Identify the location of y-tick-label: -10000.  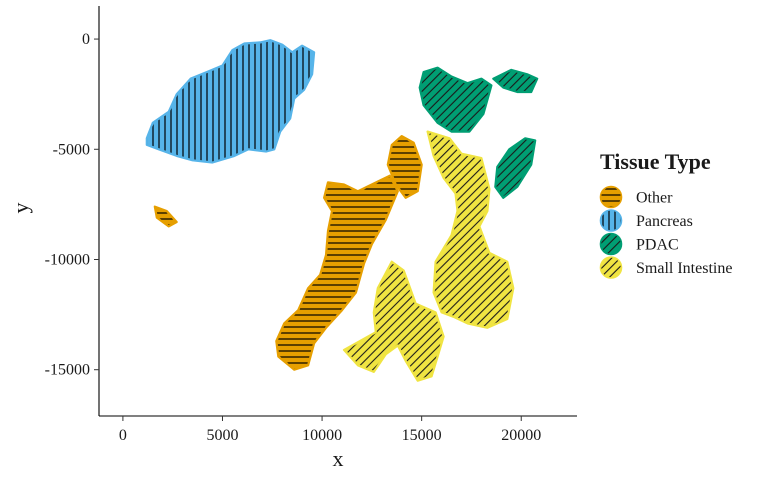
(67, 259).